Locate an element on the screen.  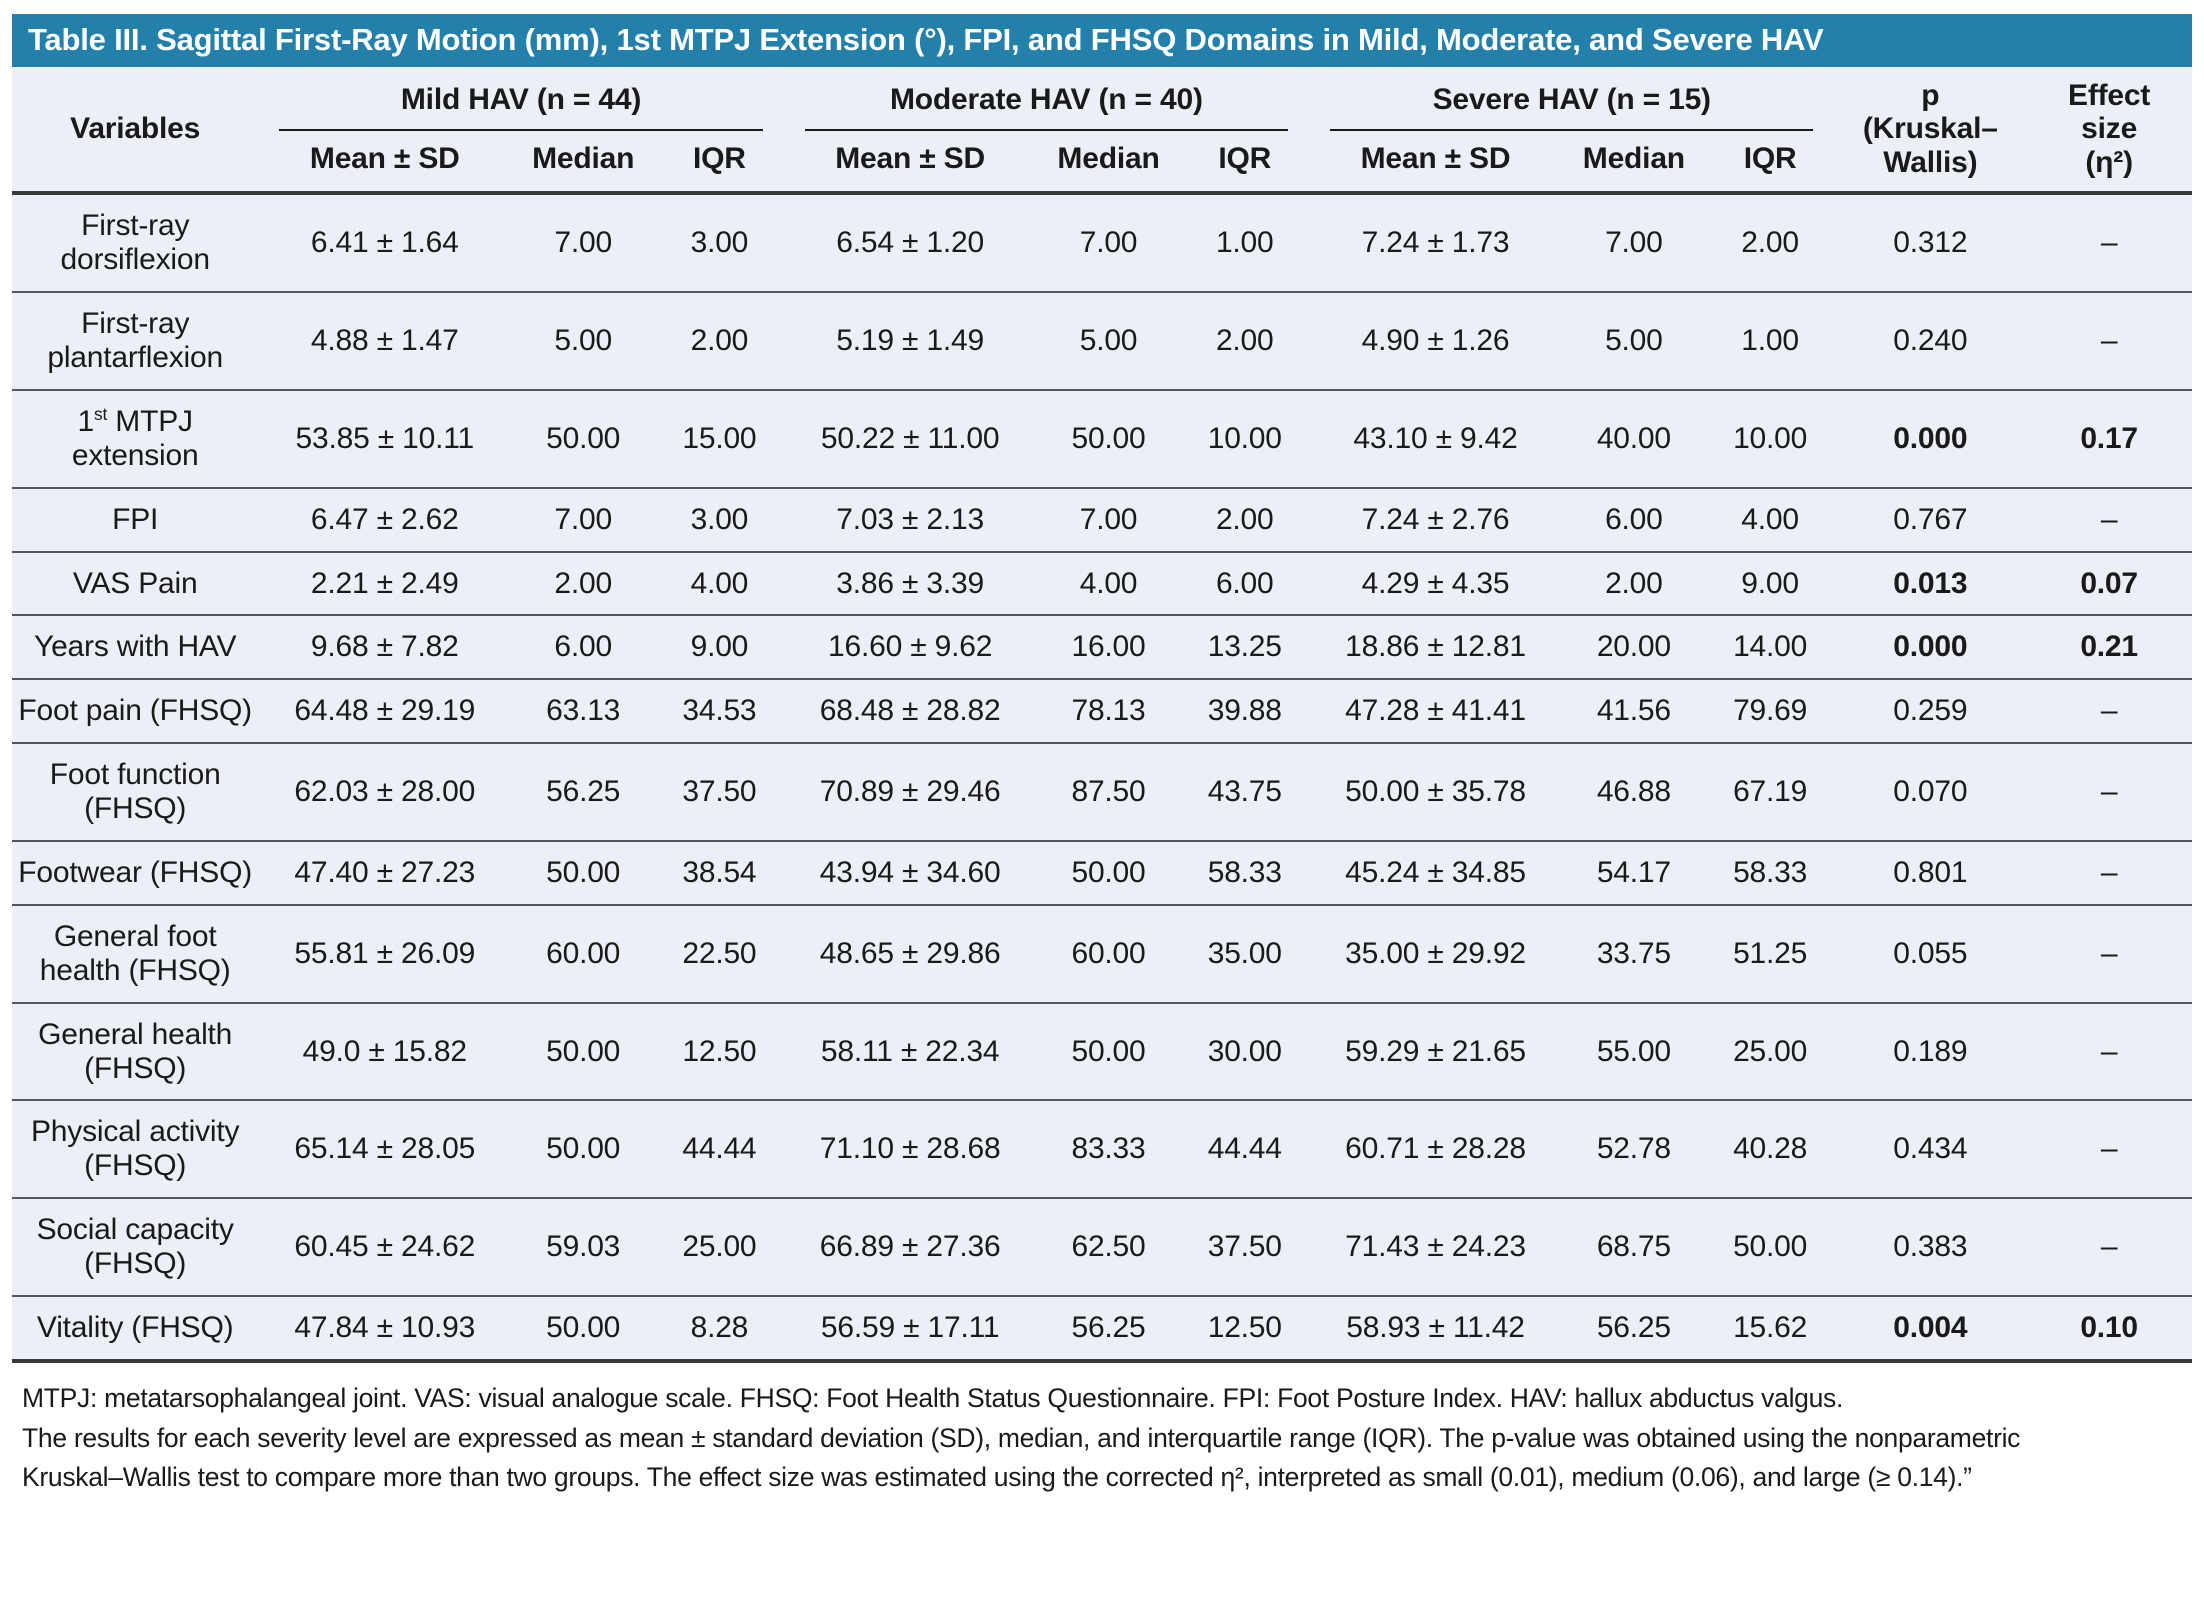
subheader-group2-2: IQR is located at coordinates (1770, 163).